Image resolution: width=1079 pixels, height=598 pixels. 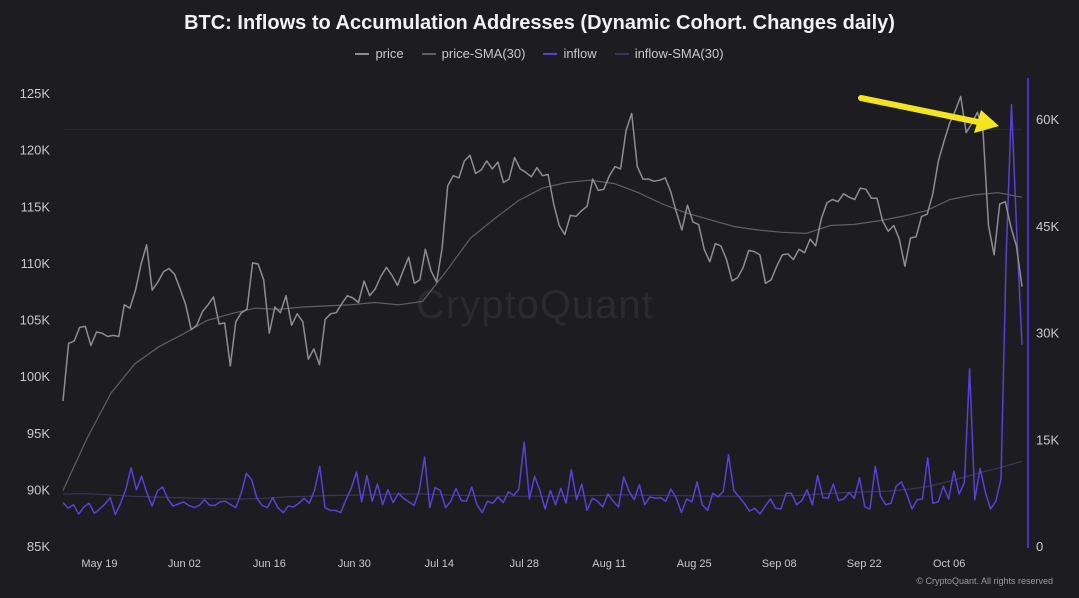 What do you see at coordinates (919, 110) in the screenshot?
I see `annotation-arrow-shaft` at bounding box center [919, 110].